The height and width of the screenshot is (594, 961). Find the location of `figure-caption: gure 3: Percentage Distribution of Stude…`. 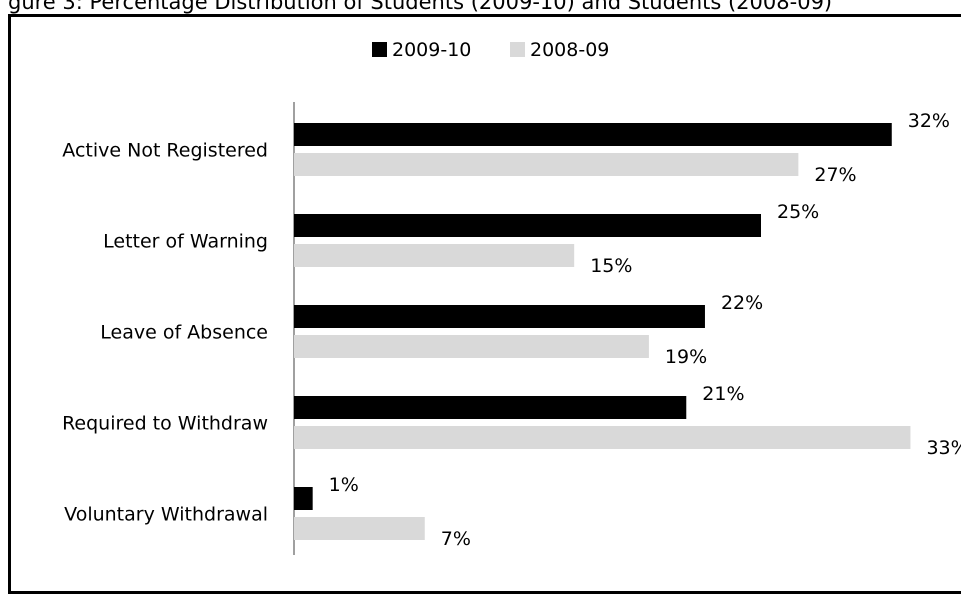

figure-caption: gure 3: Percentage Distribution of Stude… is located at coordinates (420, 7).